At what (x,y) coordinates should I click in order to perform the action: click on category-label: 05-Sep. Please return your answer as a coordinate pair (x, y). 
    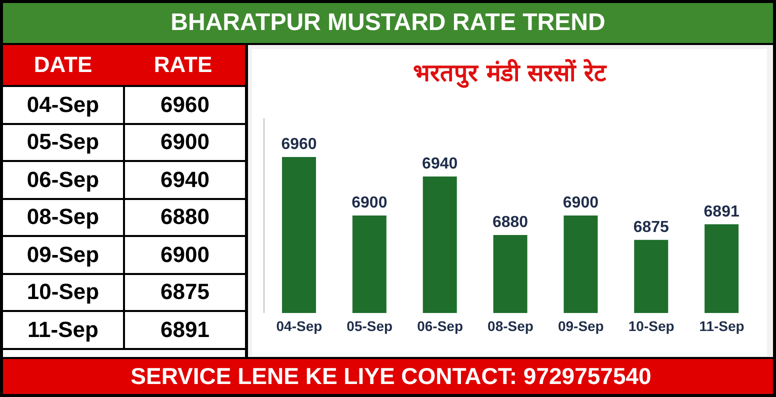
    Looking at the image, I should click on (64, 142).